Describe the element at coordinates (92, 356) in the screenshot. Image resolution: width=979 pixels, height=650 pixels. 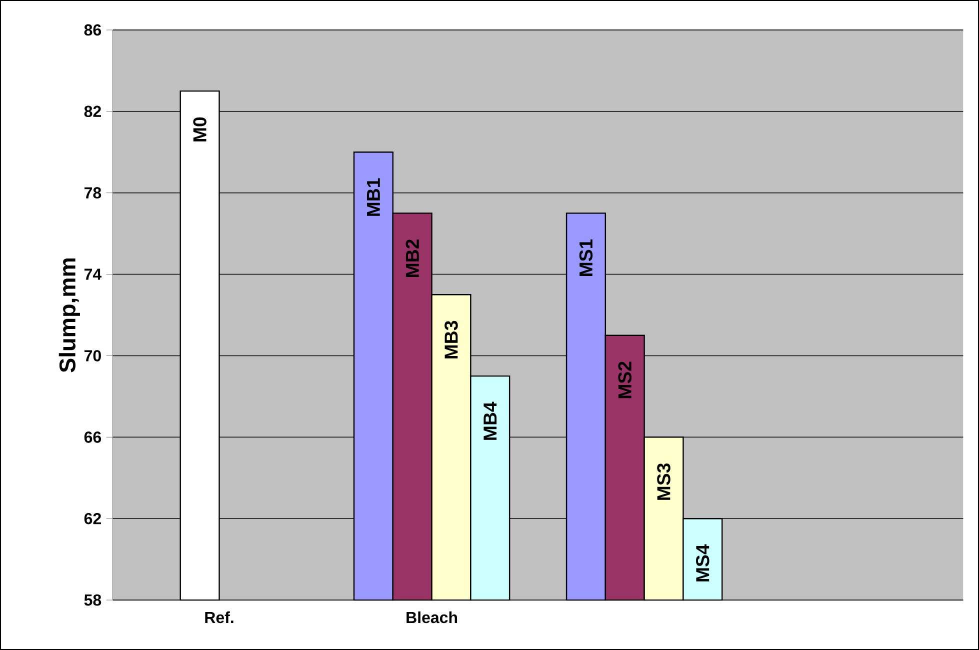
I see `y-tick-label: 70` at that location.